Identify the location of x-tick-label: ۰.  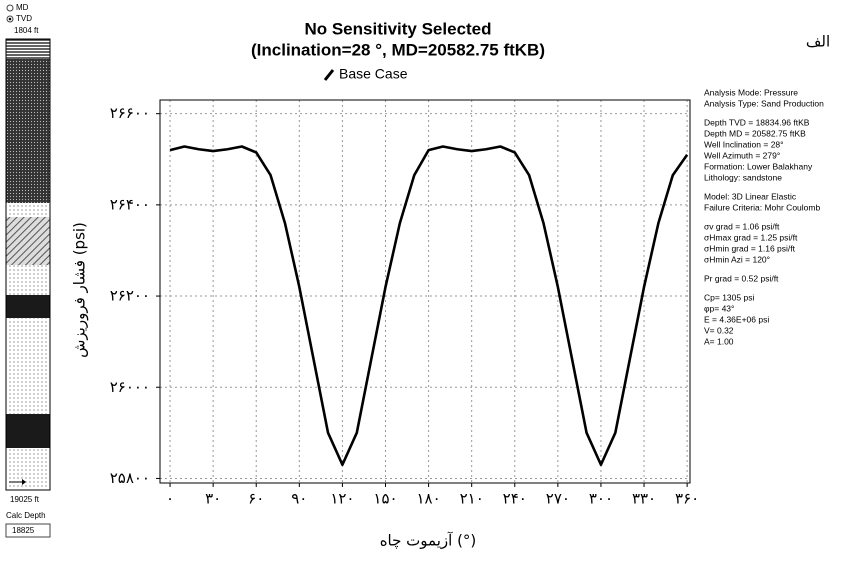
(170, 499).